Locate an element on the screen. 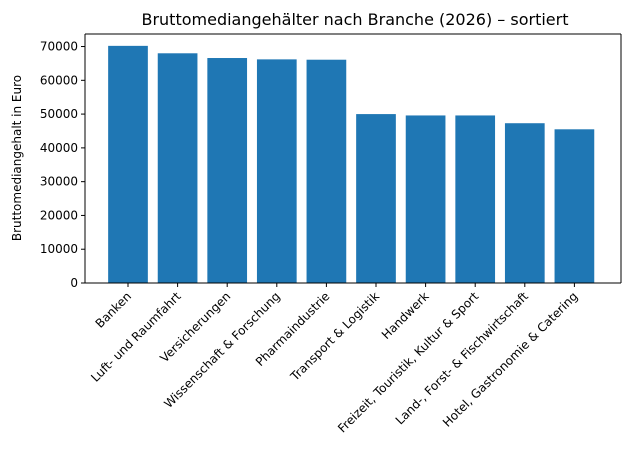 The image size is (630, 470). y-tick-label: 50000 is located at coordinates (59, 114).